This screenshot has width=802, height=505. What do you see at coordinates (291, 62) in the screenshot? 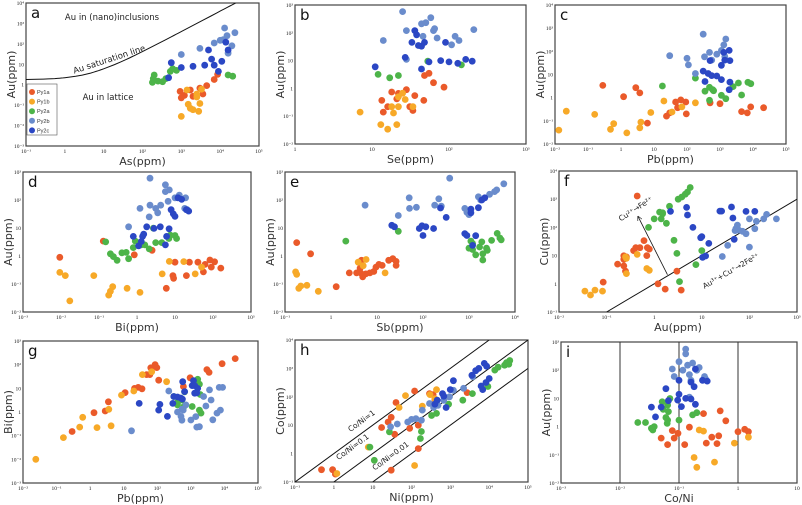
I see `y-tick-label: 10` at bounding box center [291, 62].